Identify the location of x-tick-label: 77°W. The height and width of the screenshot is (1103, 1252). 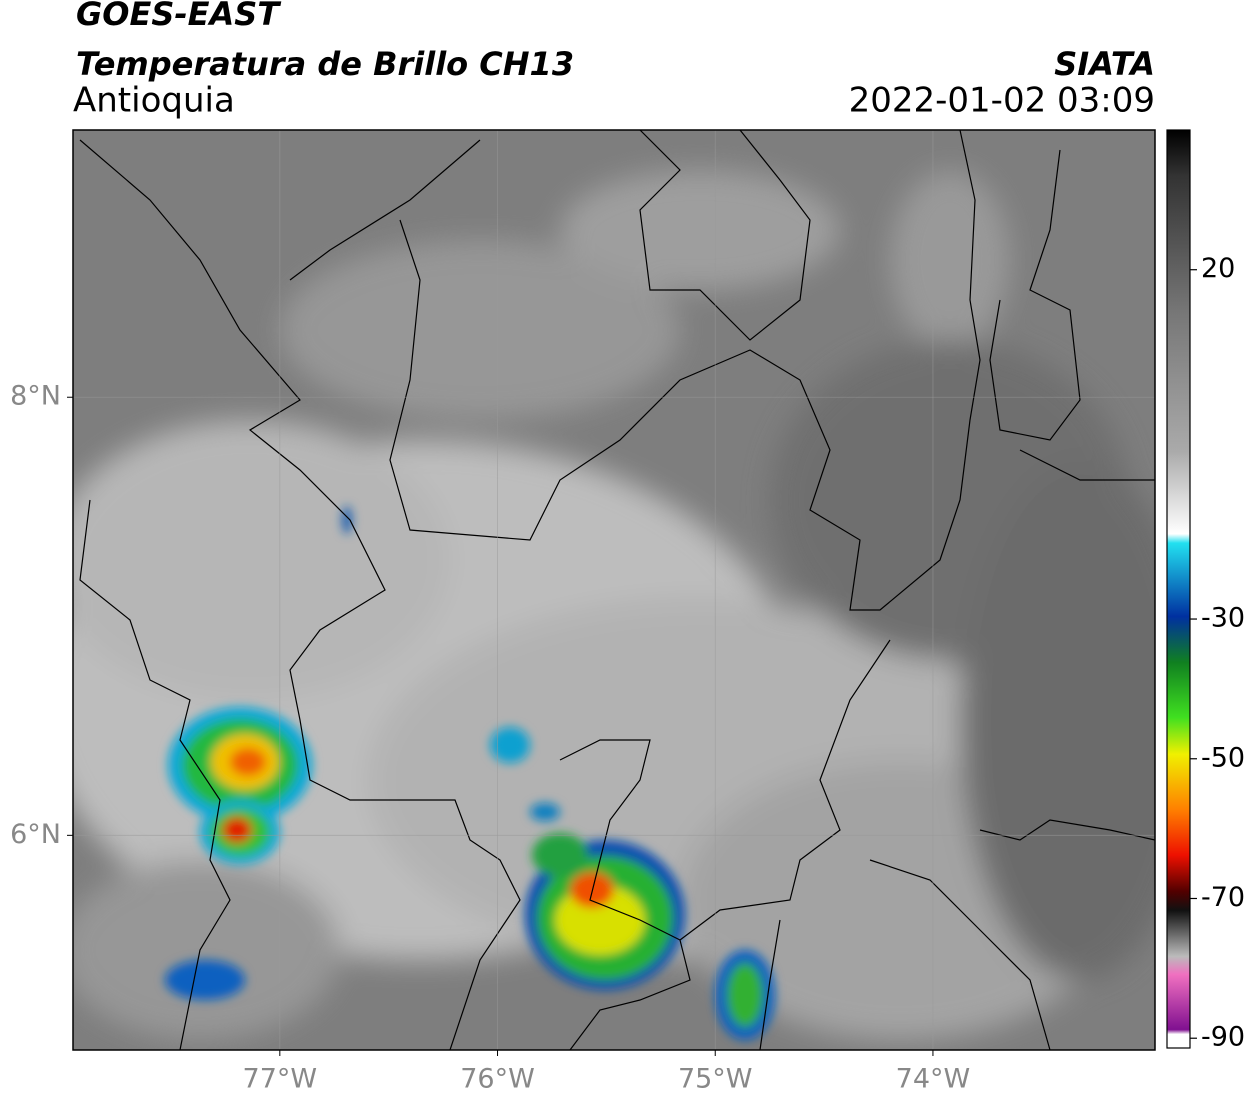
(280, 1079).